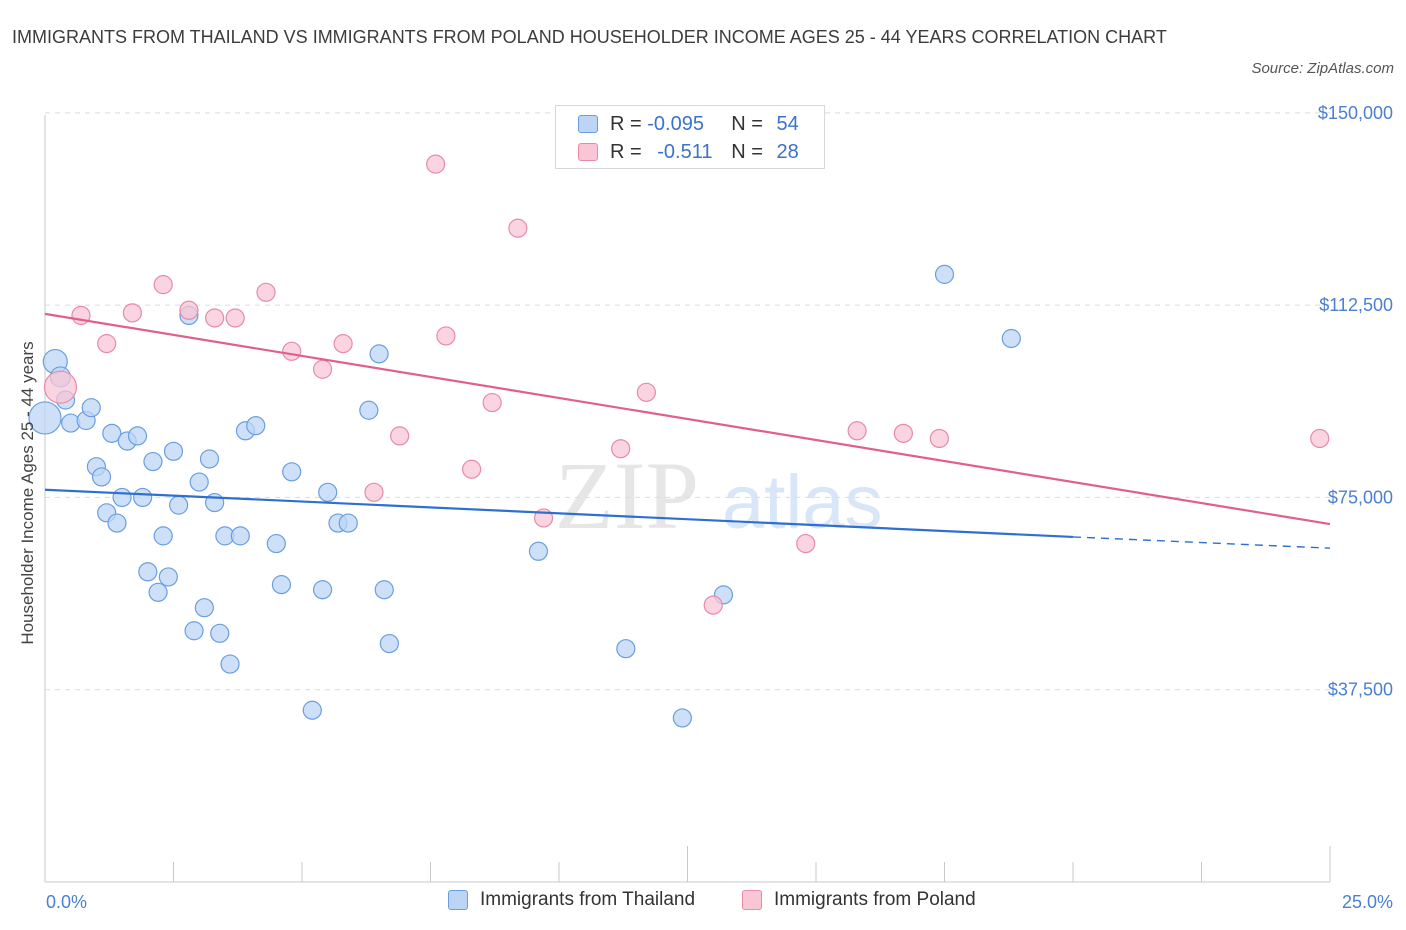 This screenshot has height=930, width=1406. I want to click on watermark-atlas: atlas, so click(802, 502).